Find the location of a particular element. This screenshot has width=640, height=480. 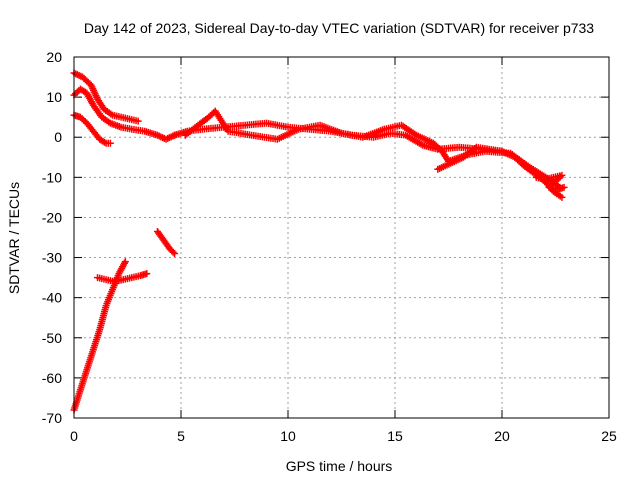

x-tick-label: 0 is located at coordinates (74, 436).